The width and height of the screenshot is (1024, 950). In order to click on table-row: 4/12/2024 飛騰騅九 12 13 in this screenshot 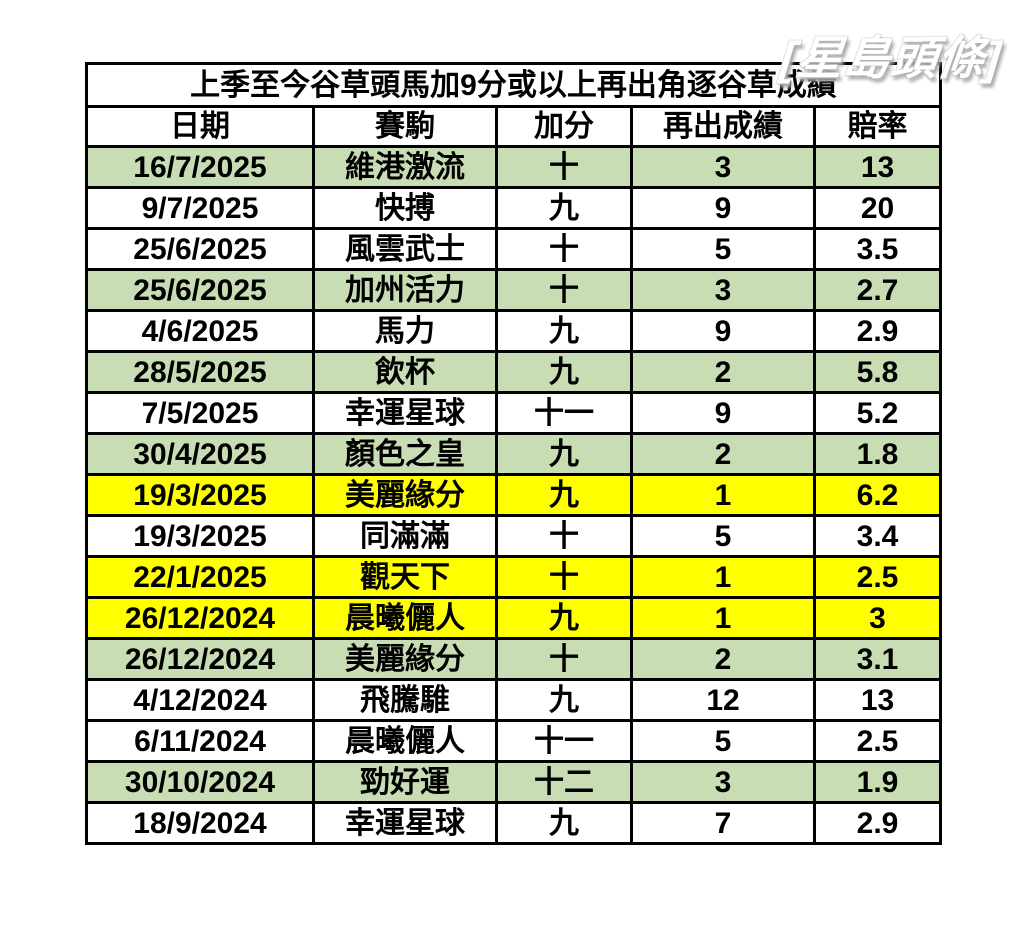, I will do `click(513, 700)`.